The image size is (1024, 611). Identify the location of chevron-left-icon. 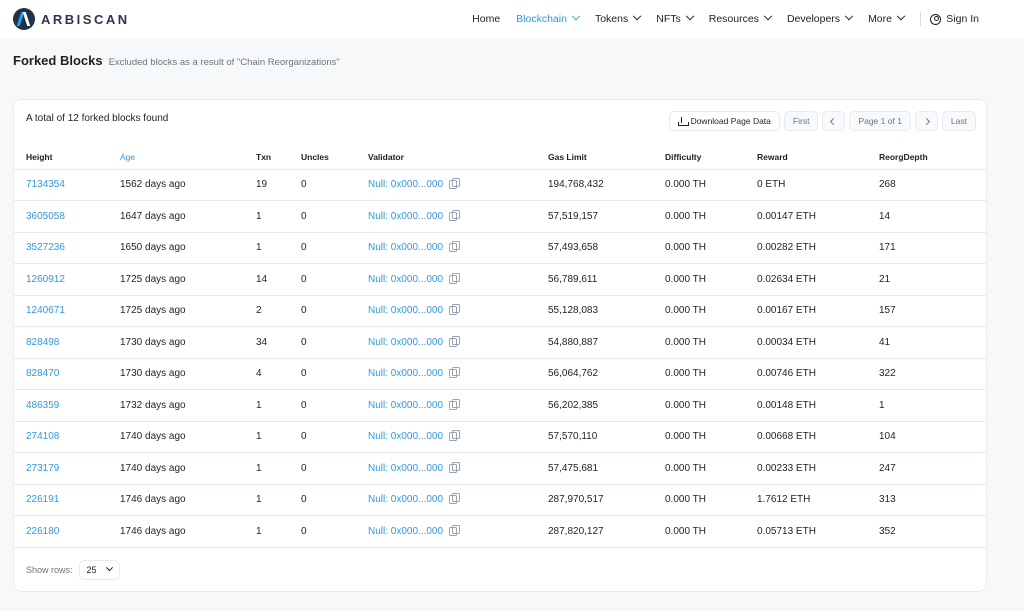
(834, 121).